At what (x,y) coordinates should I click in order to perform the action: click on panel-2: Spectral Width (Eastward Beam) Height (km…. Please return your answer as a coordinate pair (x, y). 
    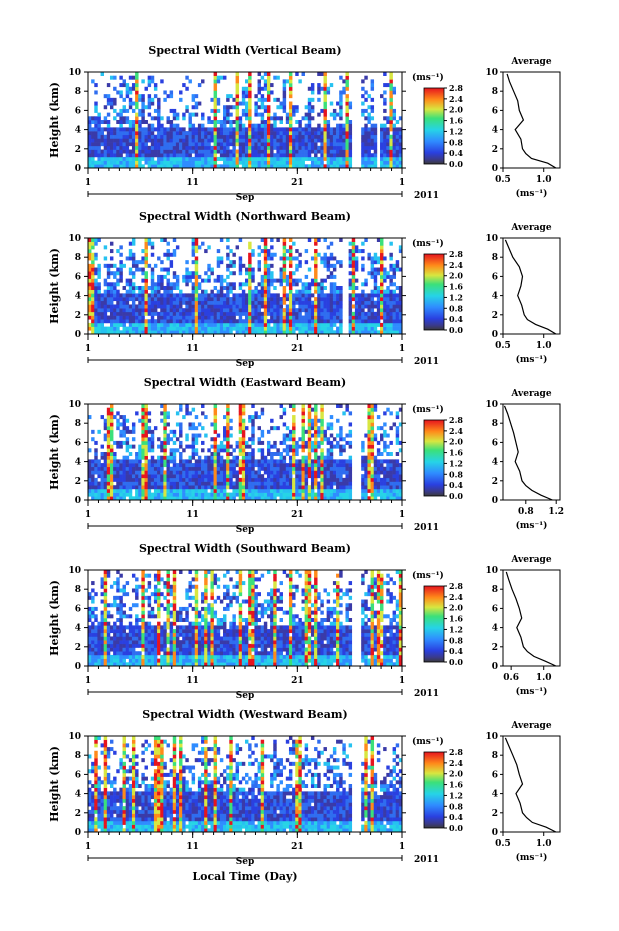
    Looking at the image, I should click on (306, 455).